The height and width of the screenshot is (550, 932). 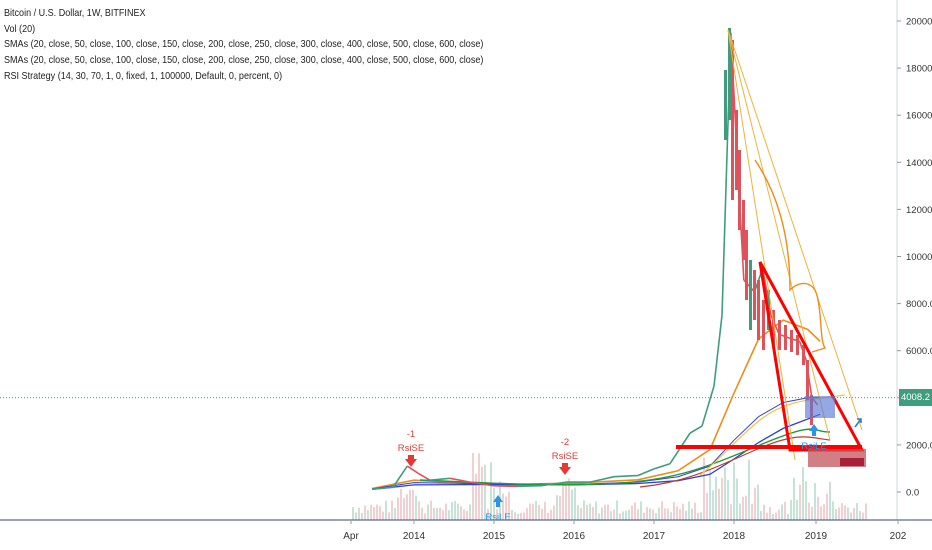 I want to click on rsi-buy-arrow, so click(x=814, y=430).